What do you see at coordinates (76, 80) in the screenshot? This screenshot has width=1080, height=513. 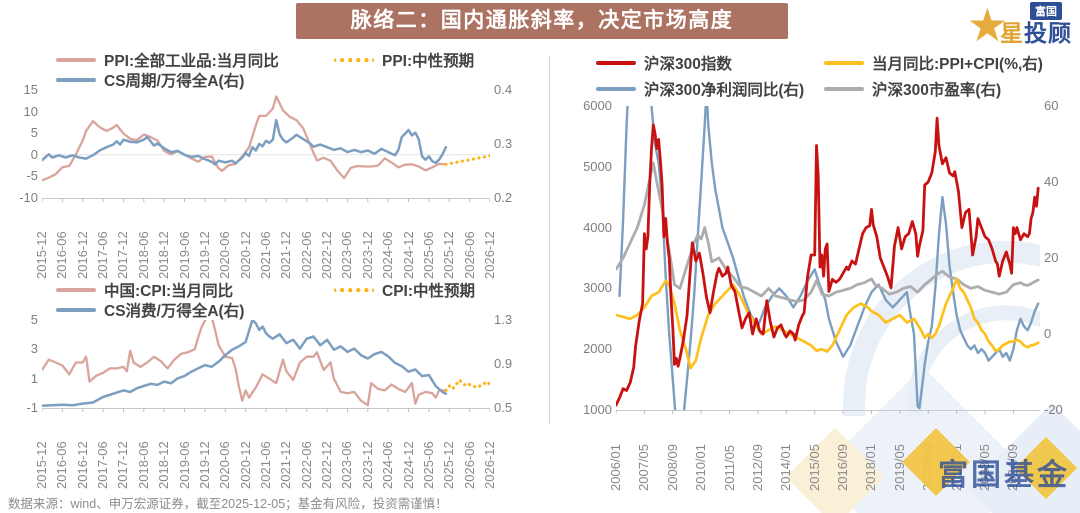 I see `legend-swatch-cs-cycle` at bounding box center [76, 80].